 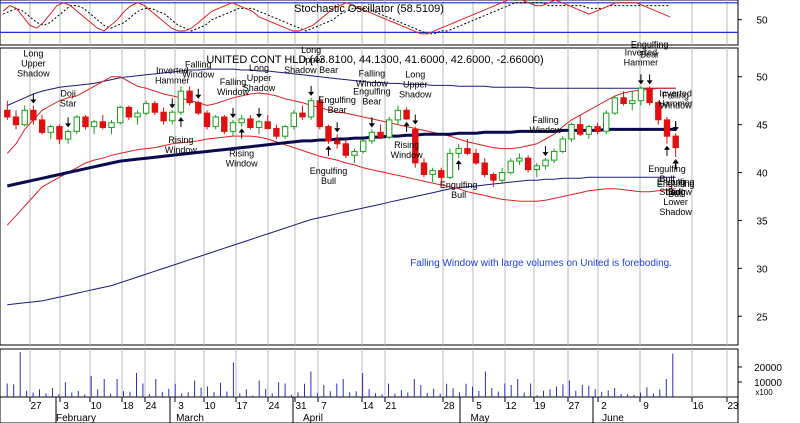 I want to click on upper-band-line, so click(x=341, y=87).